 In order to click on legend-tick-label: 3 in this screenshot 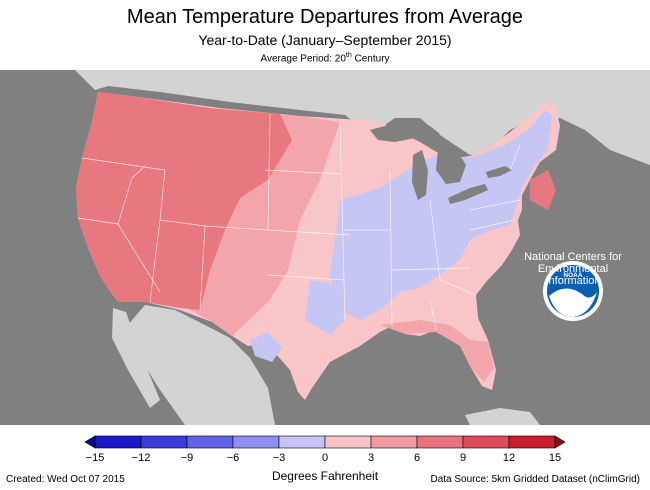, I will do `click(371, 458)`.